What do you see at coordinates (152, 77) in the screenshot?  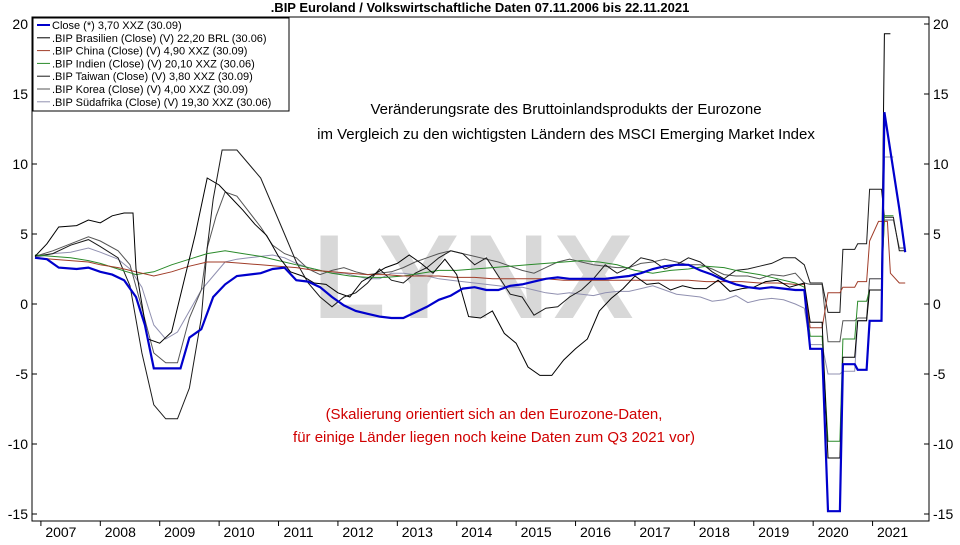 I see `legend-label-4: .BIP Taiwan (Close) (V) 3,80 XXZ (30.09)` at bounding box center [152, 77].